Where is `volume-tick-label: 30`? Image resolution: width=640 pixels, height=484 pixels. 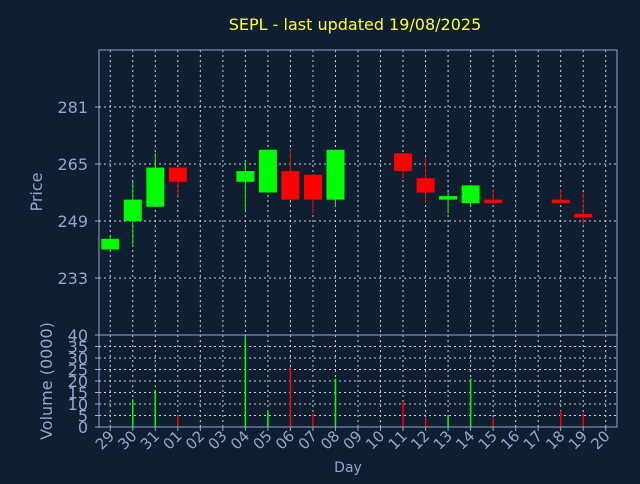
volume-tick-label: 30 is located at coordinates (78, 358).